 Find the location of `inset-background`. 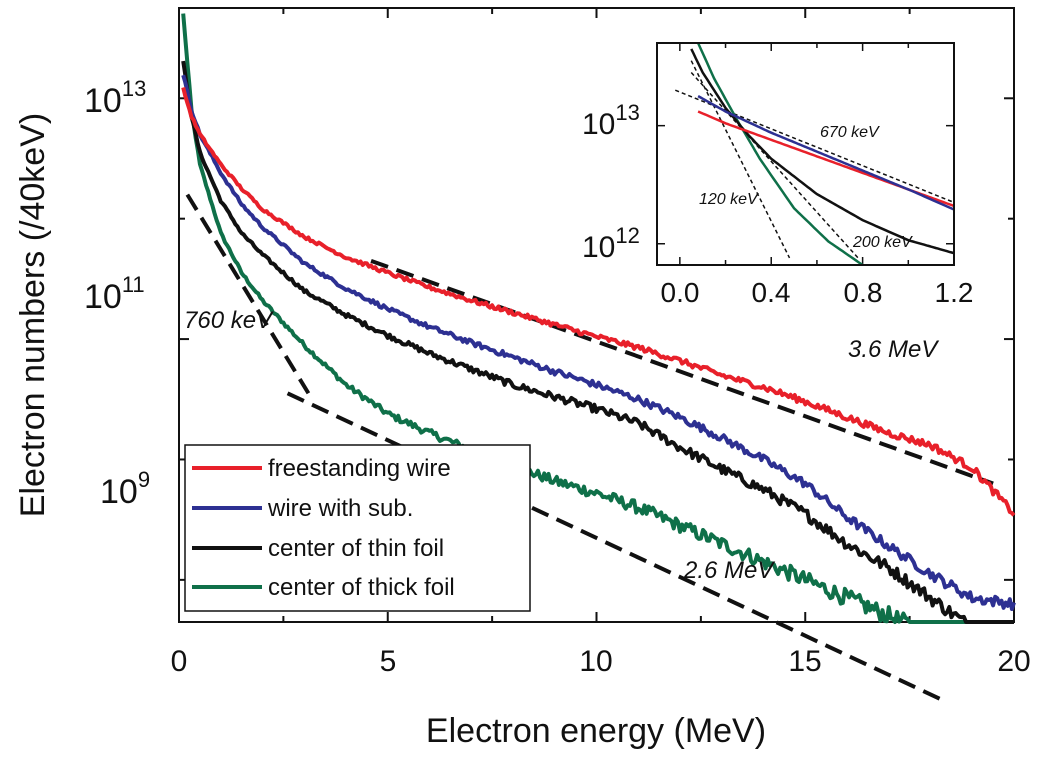

inset-background is located at coordinates (805, 154).